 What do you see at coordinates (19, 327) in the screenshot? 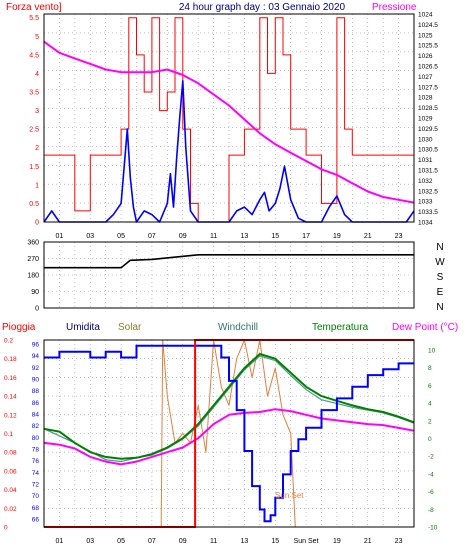
I see `legend-entry: Pioggia` at bounding box center [19, 327].